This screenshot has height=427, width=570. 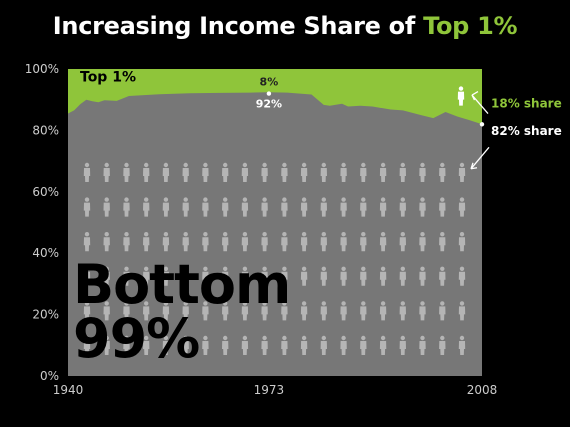 What do you see at coordinates (45, 253) in the screenshot?
I see `y-tick-label: 40%` at bounding box center [45, 253].